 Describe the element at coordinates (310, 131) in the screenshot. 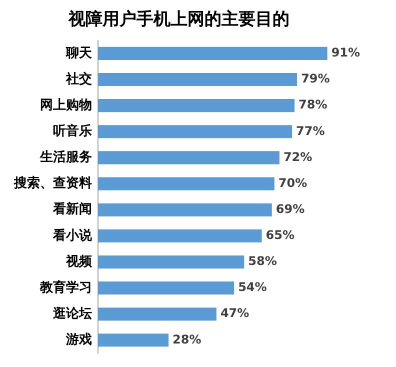

I see `data-label: 77%` at that location.